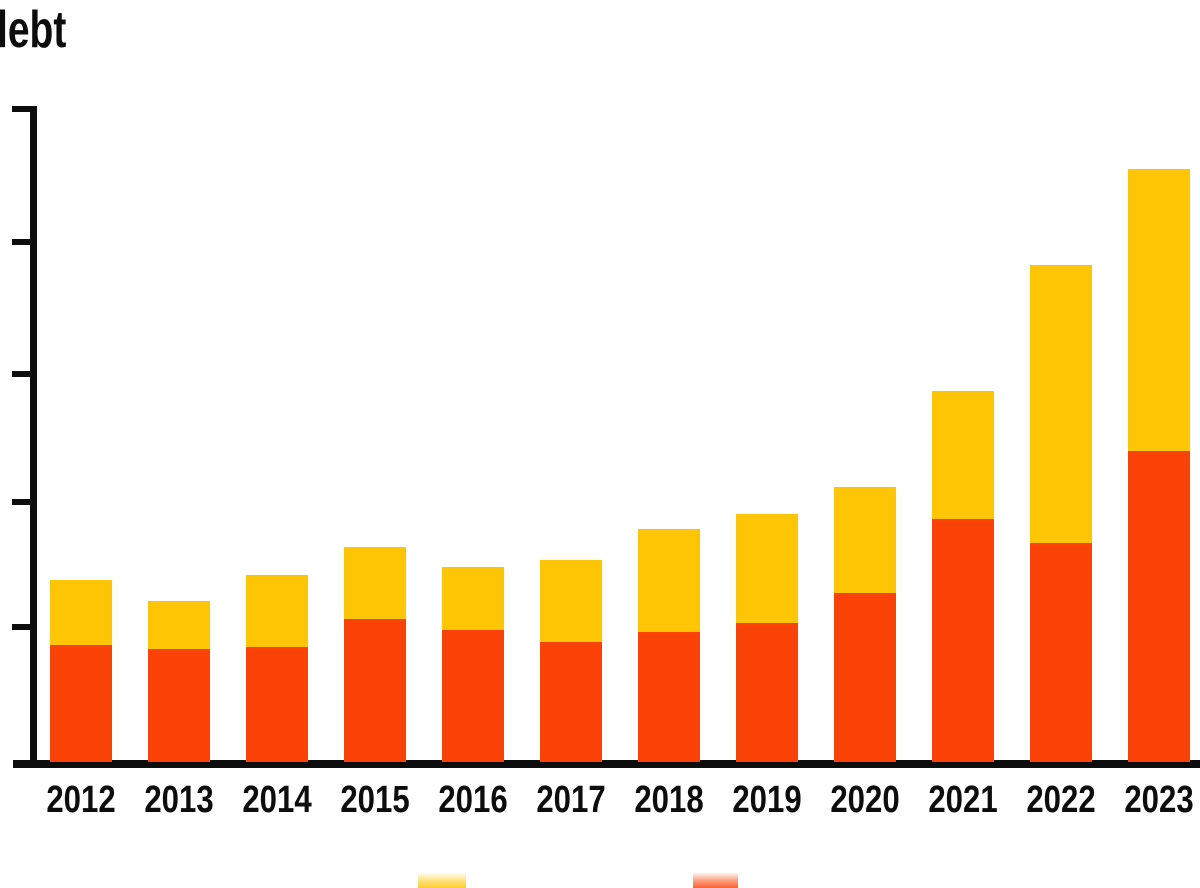 This screenshot has height=888, width=1200. I want to click on x-axis-line, so click(606, 764).